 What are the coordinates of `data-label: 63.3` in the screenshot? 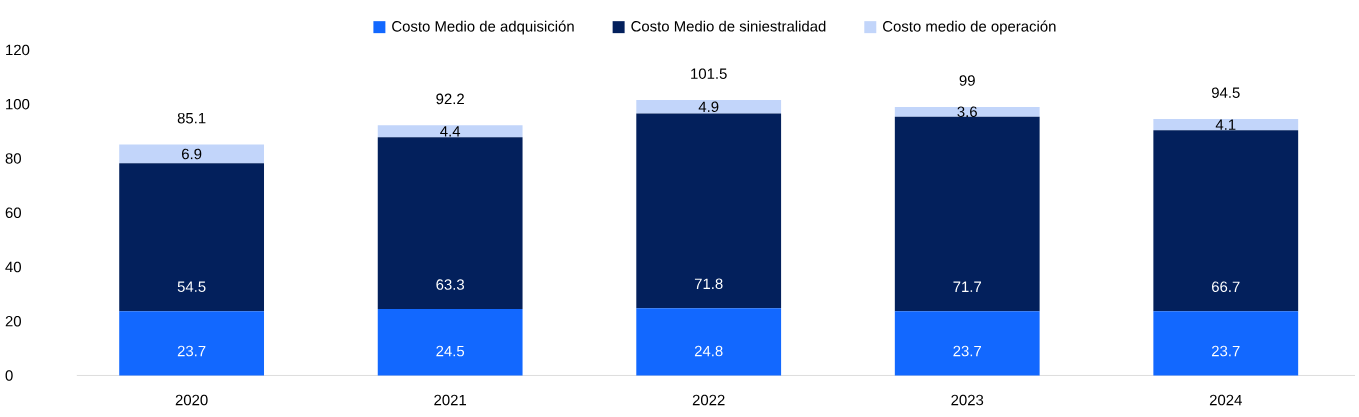 It's located at (450, 284).